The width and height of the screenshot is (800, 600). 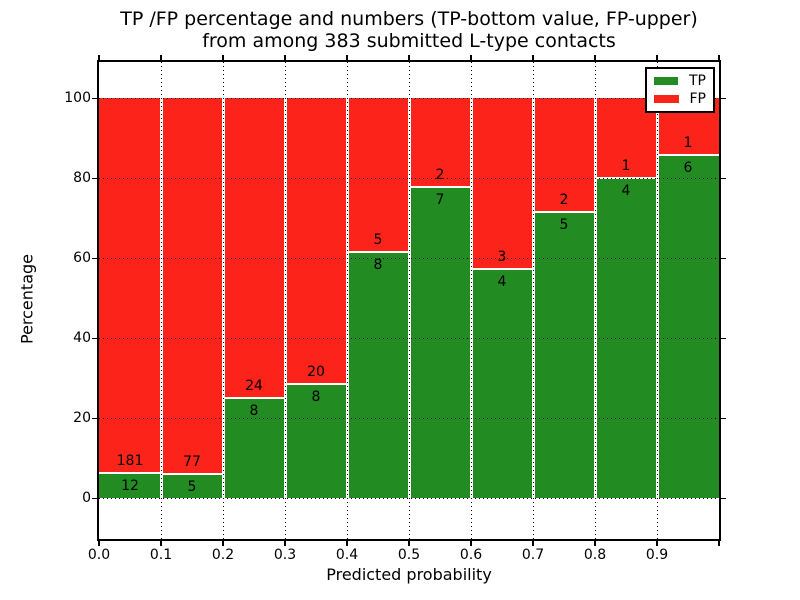 I want to click on x-tick-label: 0.4, so click(x=347, y=555).